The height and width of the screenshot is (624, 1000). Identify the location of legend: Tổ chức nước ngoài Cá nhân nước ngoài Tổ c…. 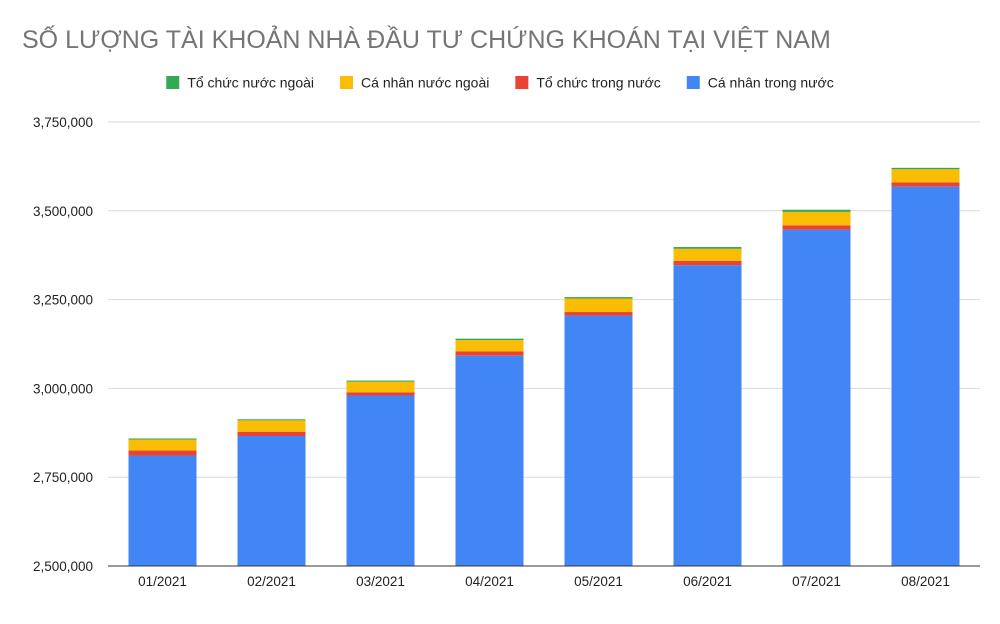
(500, 83).